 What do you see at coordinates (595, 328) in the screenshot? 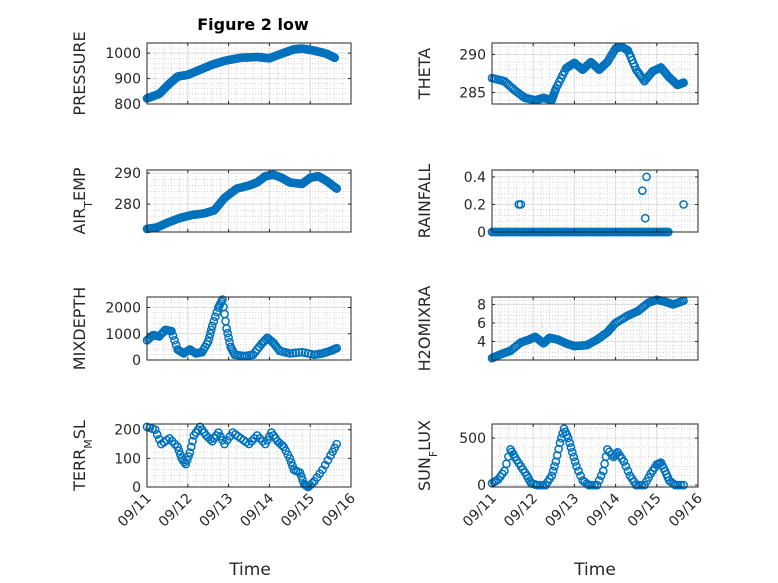
I see `plot-area` at bounding box center [595, 328].